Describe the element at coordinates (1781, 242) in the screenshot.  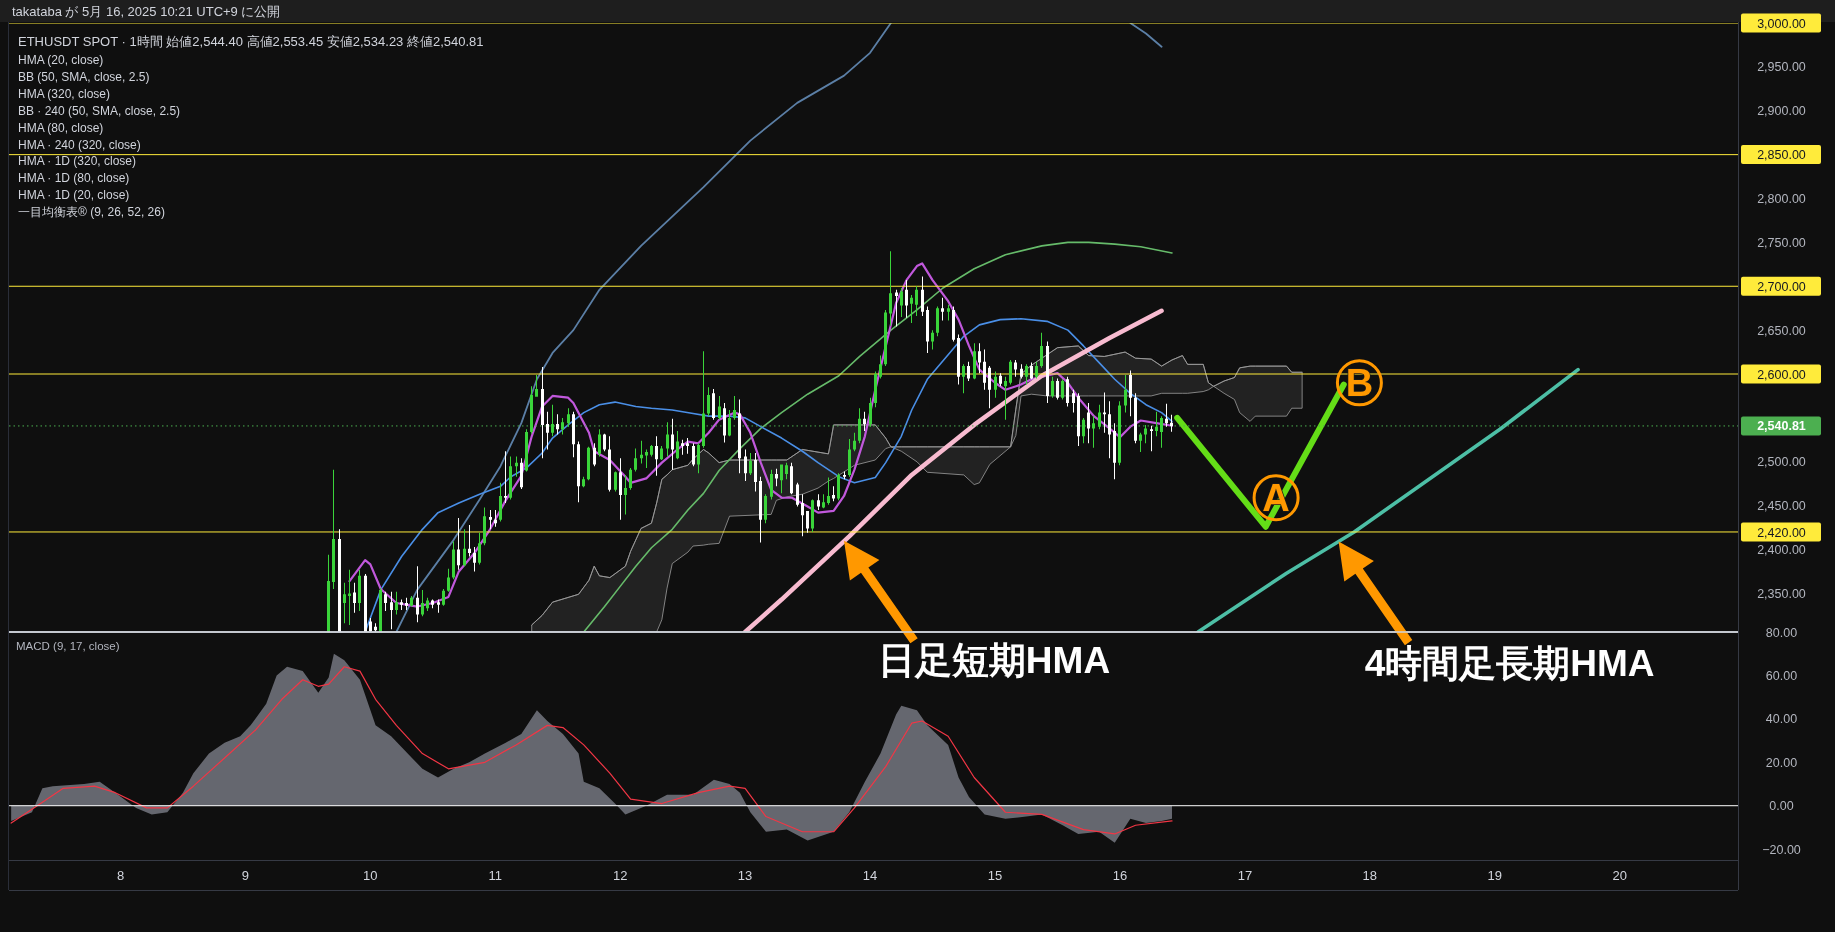
I see `y-tick-label: 2,750.00` at that location.